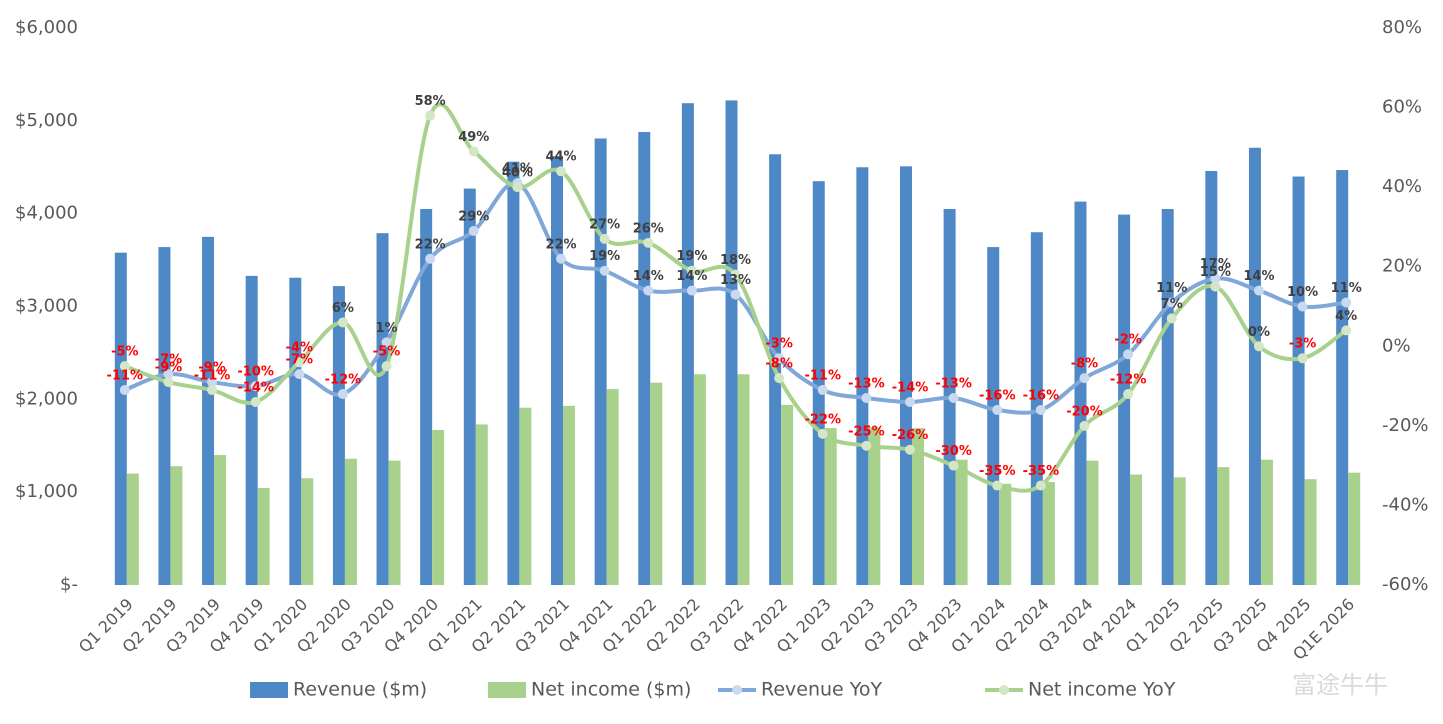 The width and height of the screenshot is (1443, 724). What do you see at coordinates (1041, 471) in the screenshot?
I see `data-label: -35%` at bounding box center [1041, 471].